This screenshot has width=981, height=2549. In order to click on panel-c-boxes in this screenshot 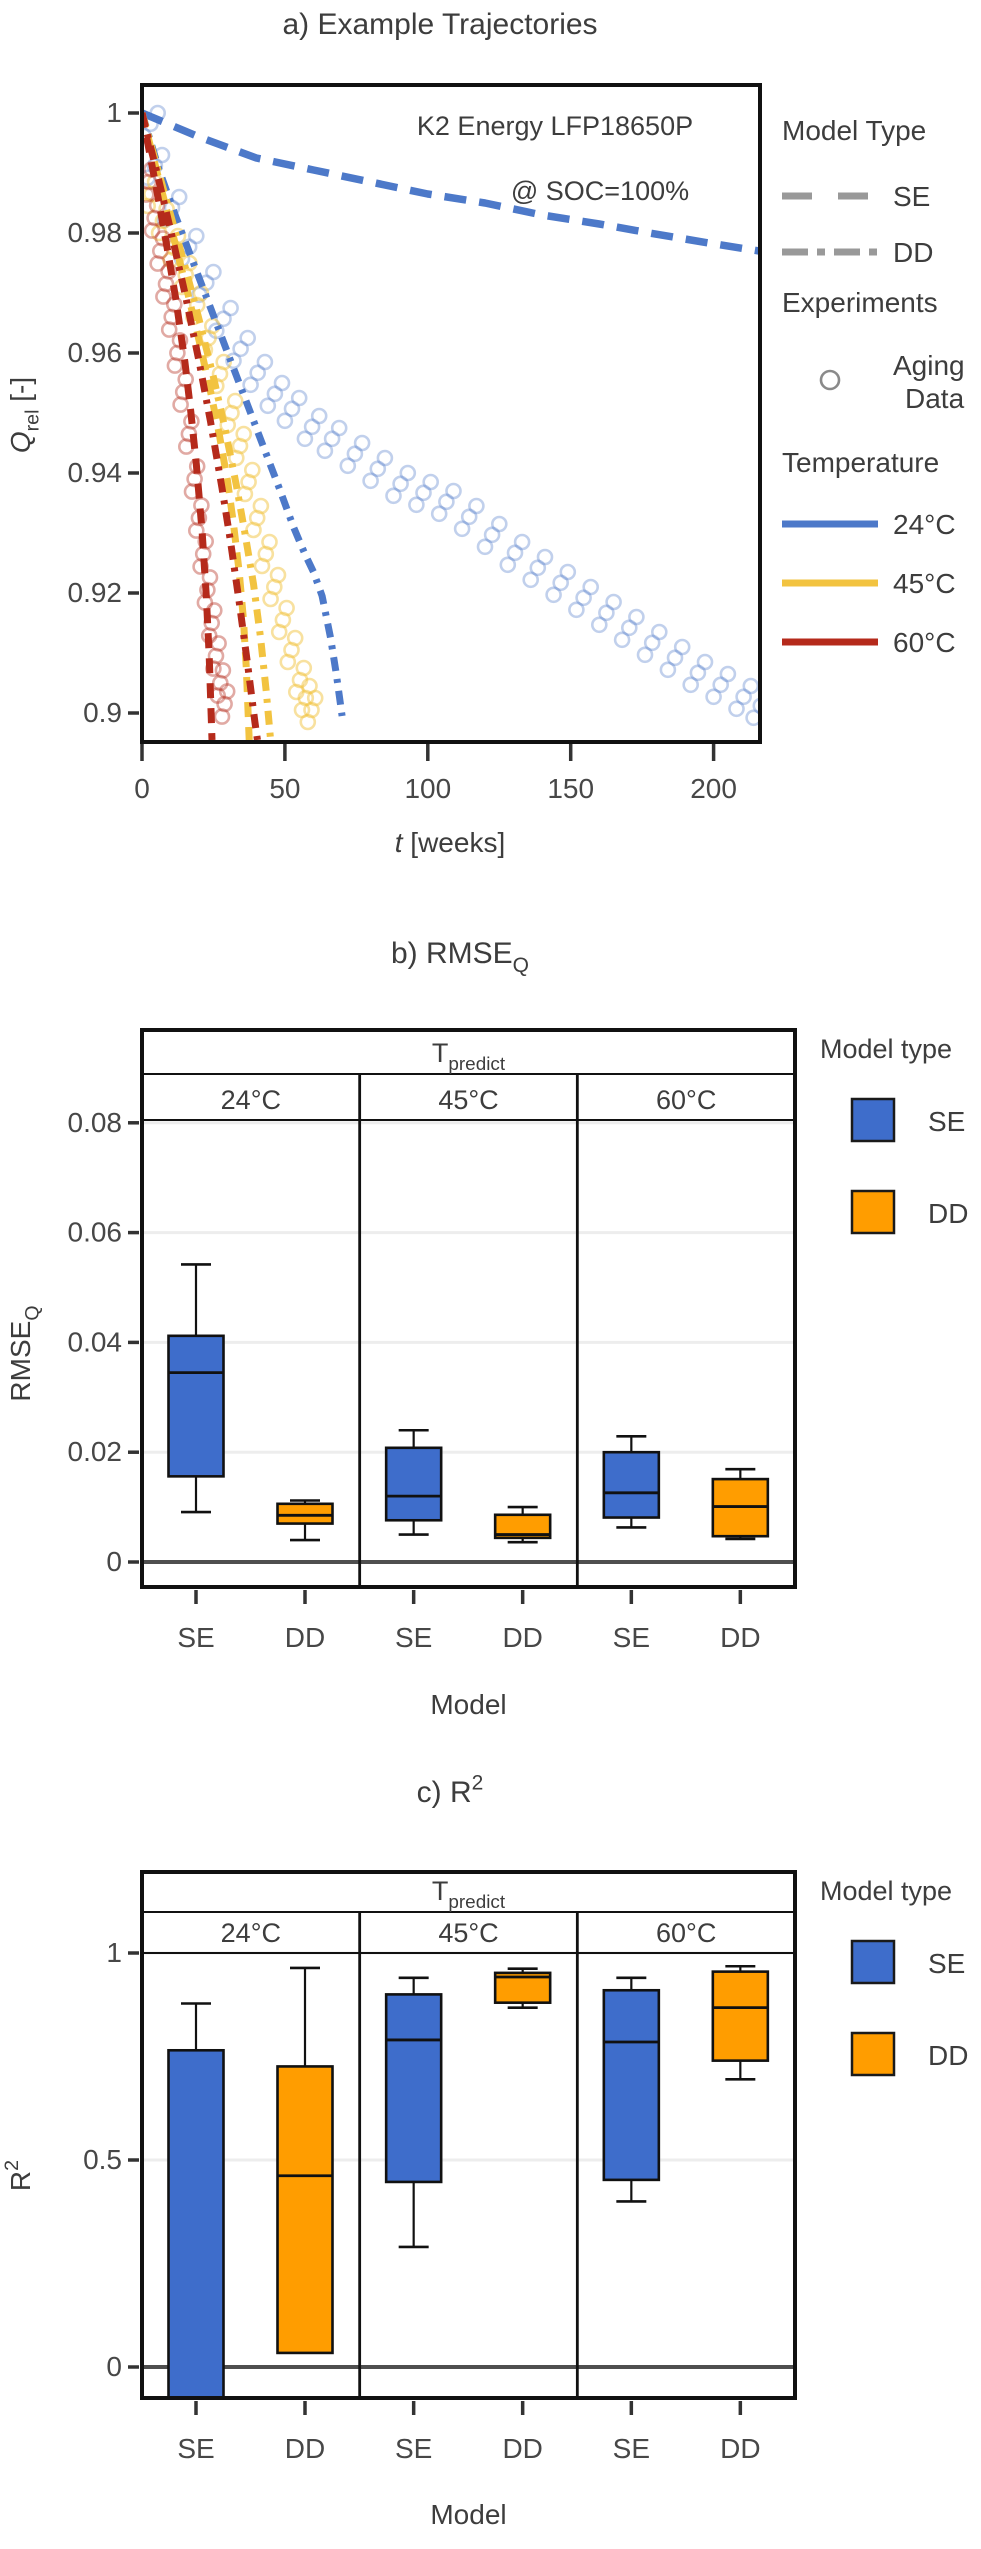, I will do `click(468, 2181)`.